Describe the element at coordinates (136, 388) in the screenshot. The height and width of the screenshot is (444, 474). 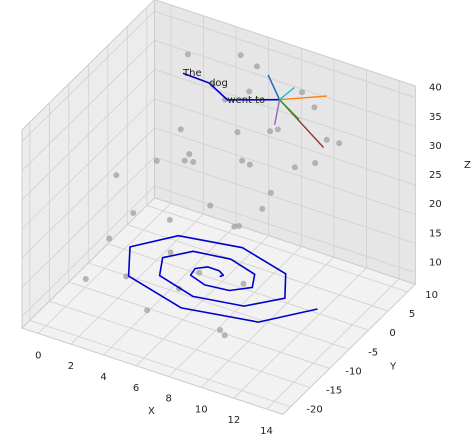
I see `x-tick-label: 6` at that location.